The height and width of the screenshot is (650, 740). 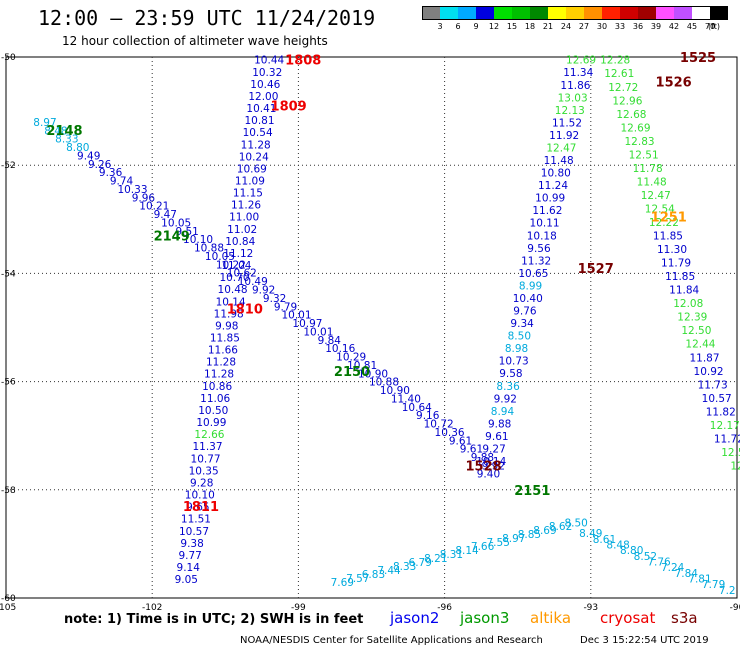 I want to click on wave-height-value: 11.06, so click(x=215, y=399).